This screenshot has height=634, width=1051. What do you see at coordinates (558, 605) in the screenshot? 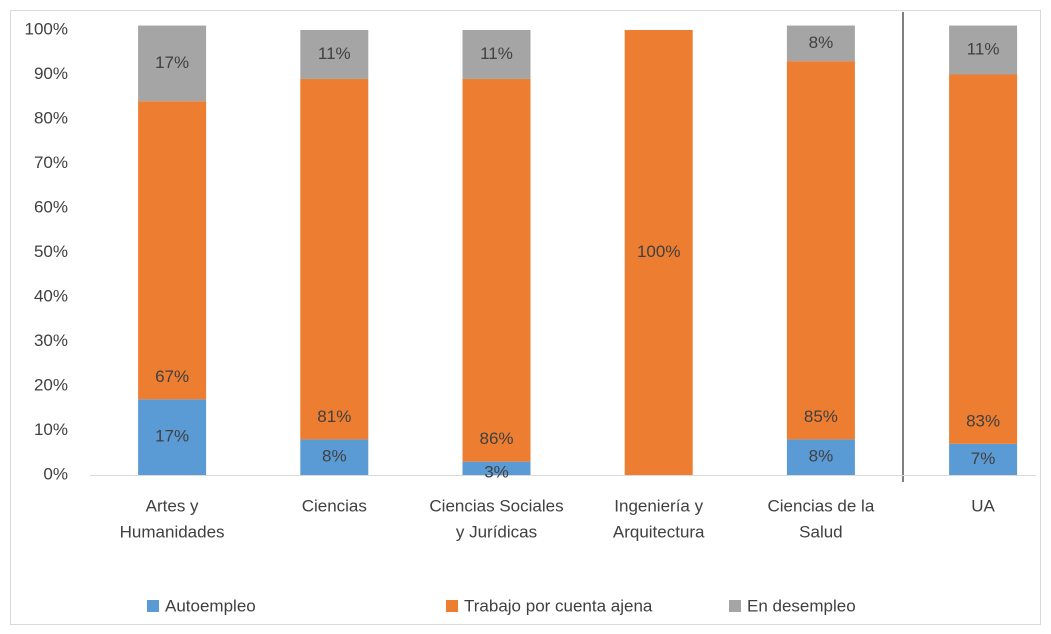
I see `legend-label: Trabajo por cuenta ajena` at bounding box center [558, 605].